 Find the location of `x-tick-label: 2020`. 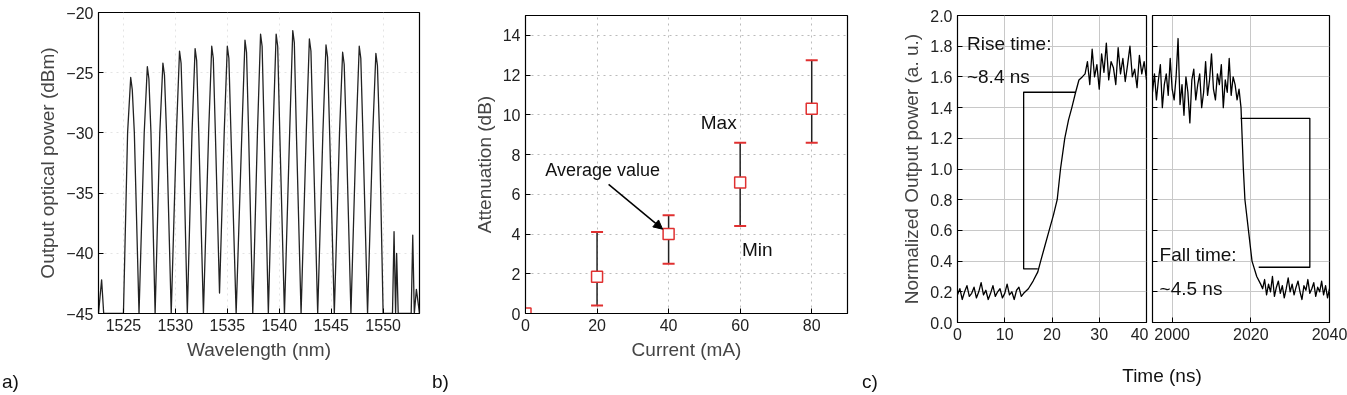

x-tick-label: 2020 is located at coordinates (1251, 334).